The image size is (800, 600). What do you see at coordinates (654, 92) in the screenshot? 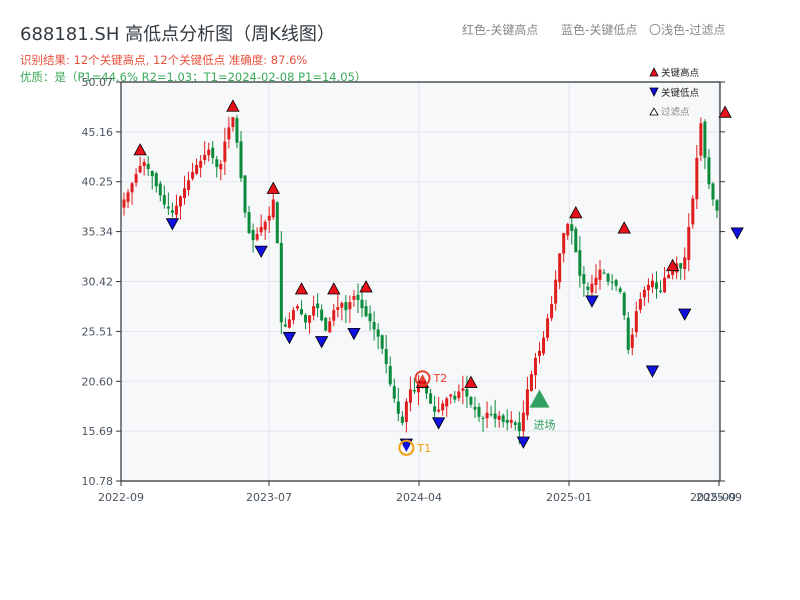
I see `legend-low-icon` at bounding box center [654, 92].